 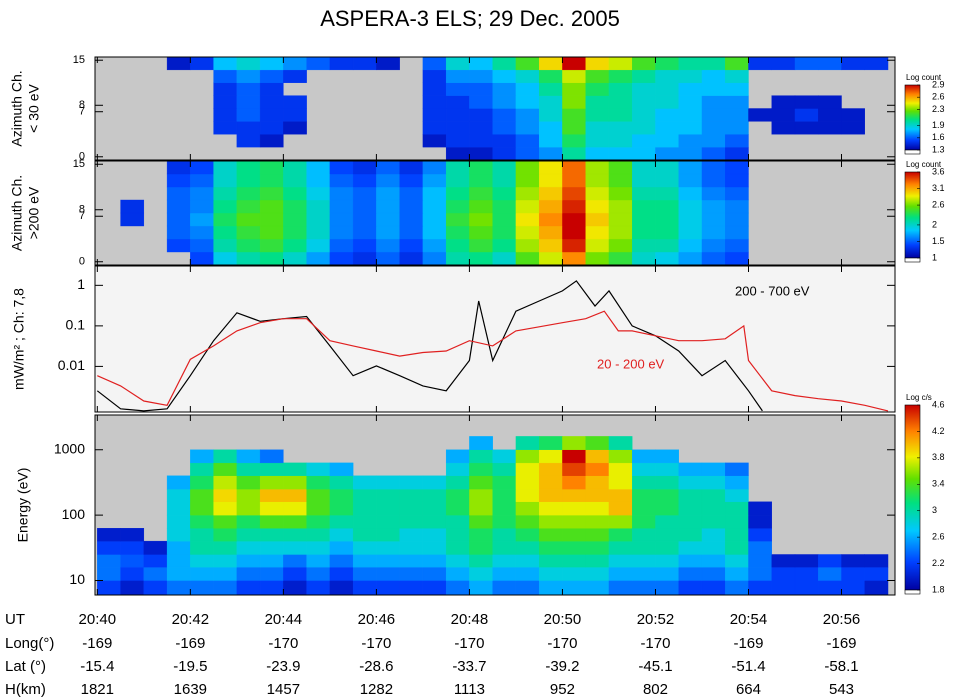 What do you see at coordinates (79, 60) in the screenshot?
I see `y-tick-label: 15` at bounding box center [79, 60].